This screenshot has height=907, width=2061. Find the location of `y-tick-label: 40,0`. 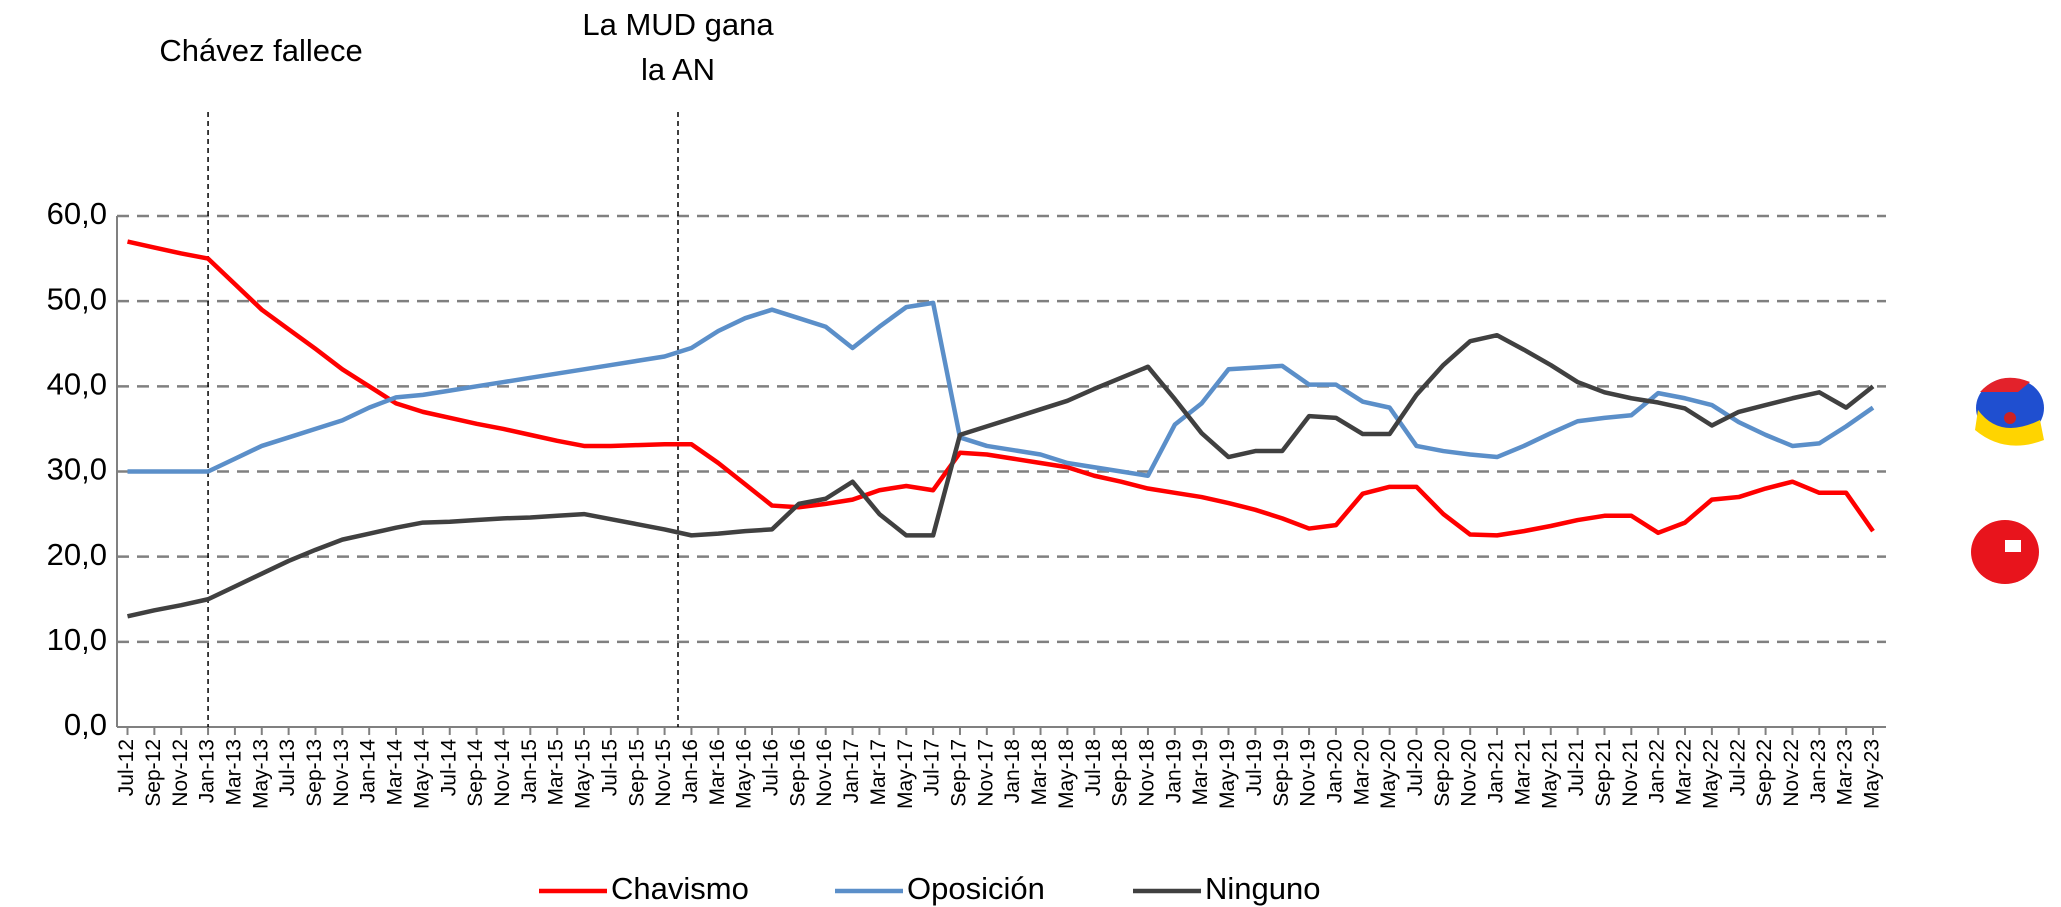

y-tick-label: 40,0 is located at coordinates (77, 384).